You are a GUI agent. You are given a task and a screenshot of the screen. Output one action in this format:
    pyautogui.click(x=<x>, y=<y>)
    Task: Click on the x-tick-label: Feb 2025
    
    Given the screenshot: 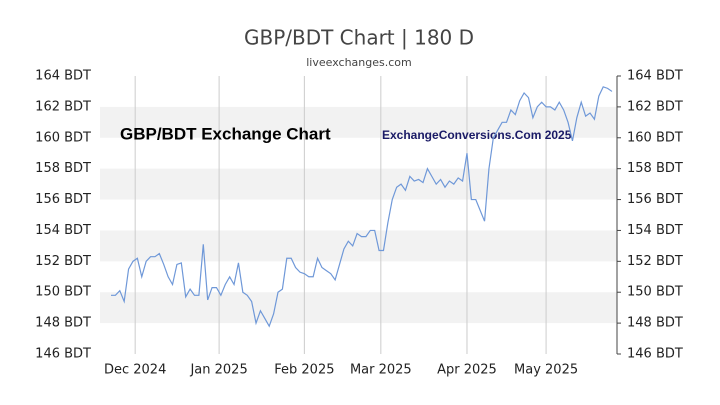 What is the action you would take?
    pyautogui.click(x=304, y=370)
    